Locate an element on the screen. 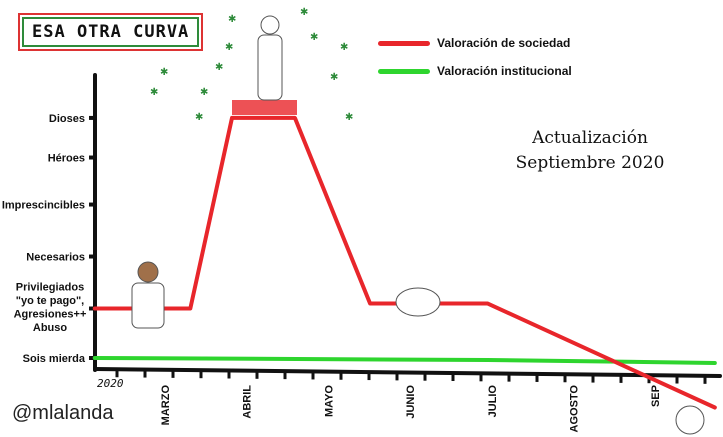 Image resolution: width=723 pixels, height=437 pixels. hero-figure-body is located at coordinates (270, 67).